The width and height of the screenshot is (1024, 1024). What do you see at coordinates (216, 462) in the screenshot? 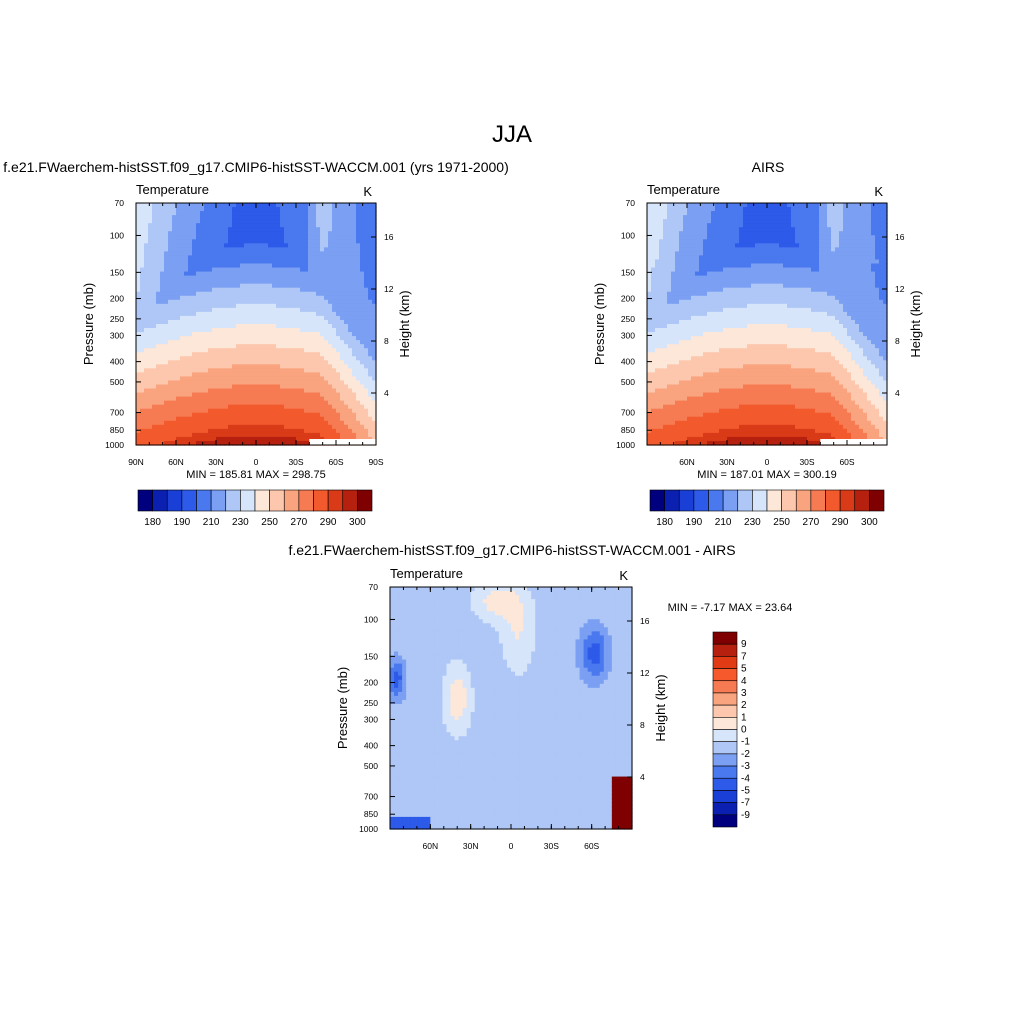
I see `model-xtick-label: 30N` at bounding box center [216, 462].